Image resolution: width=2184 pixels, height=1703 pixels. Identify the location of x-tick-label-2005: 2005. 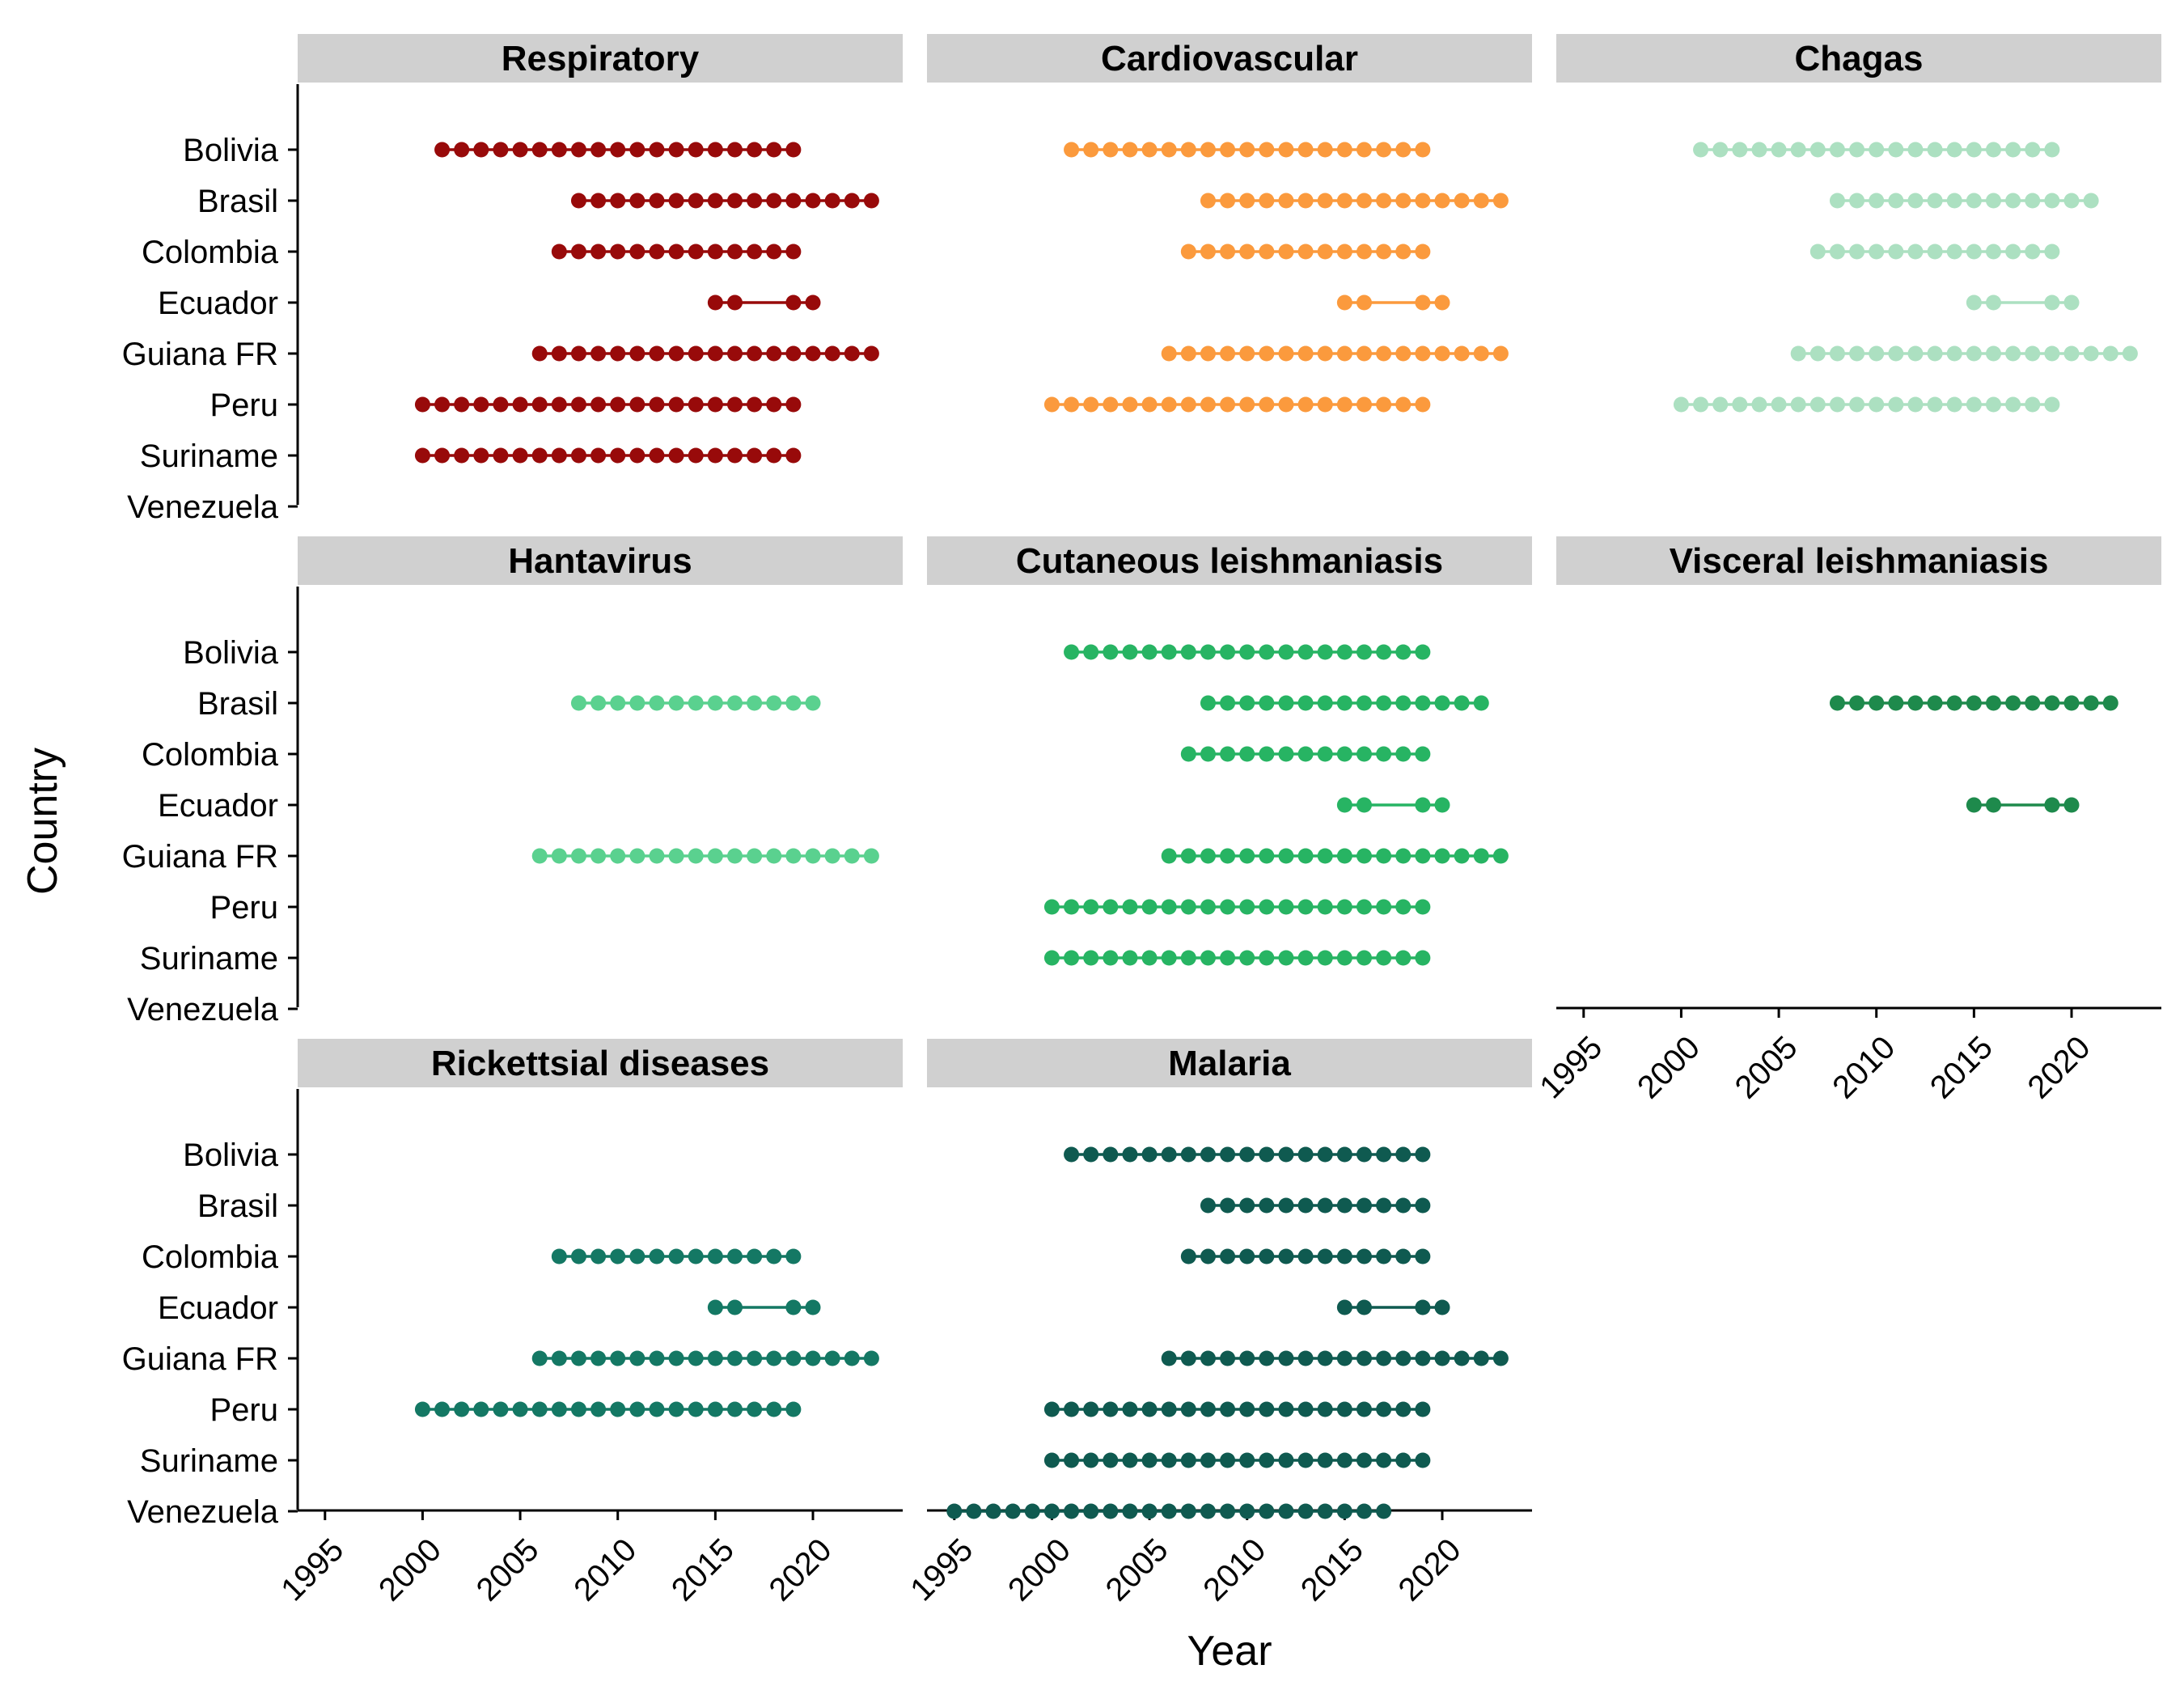
(508, 1569).